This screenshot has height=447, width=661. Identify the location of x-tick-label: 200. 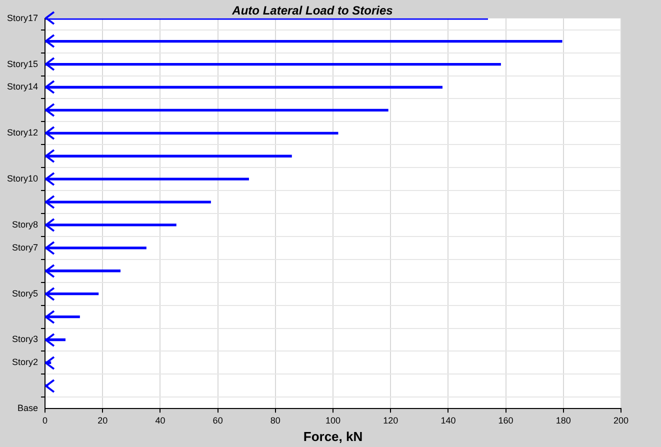
(621, 420).